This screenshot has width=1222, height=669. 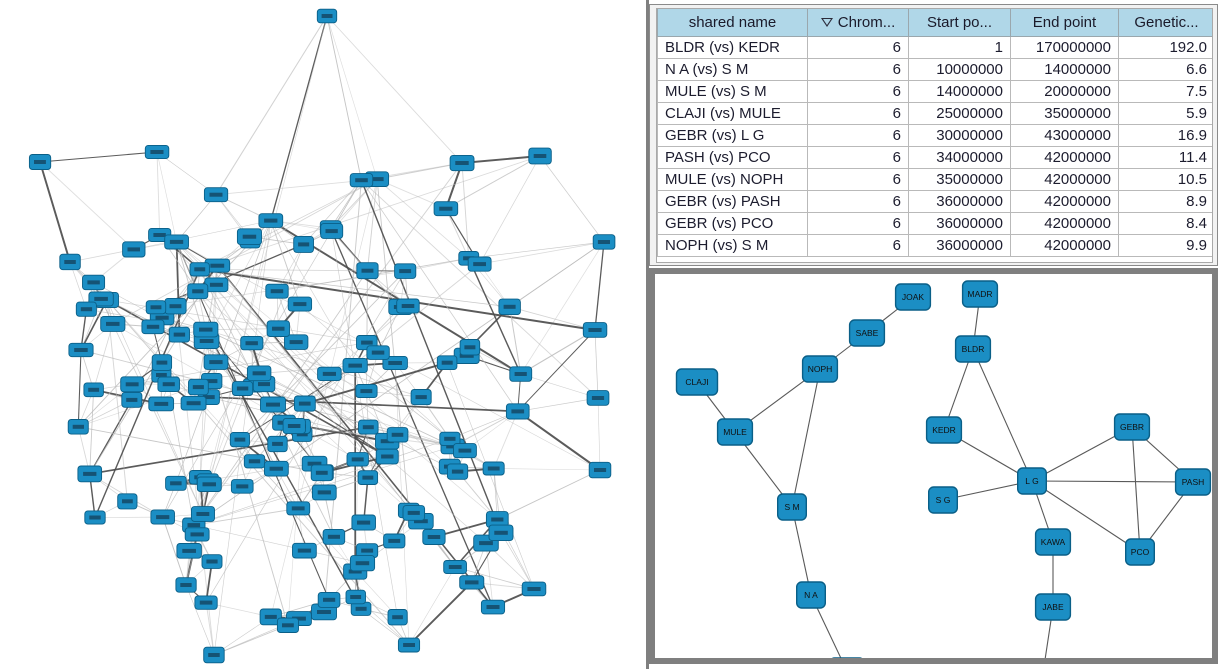 What do you see at coordinates (959, 47) in the screenshot?
I see `cell-start_point: 1` at bounding box center [959, 47].